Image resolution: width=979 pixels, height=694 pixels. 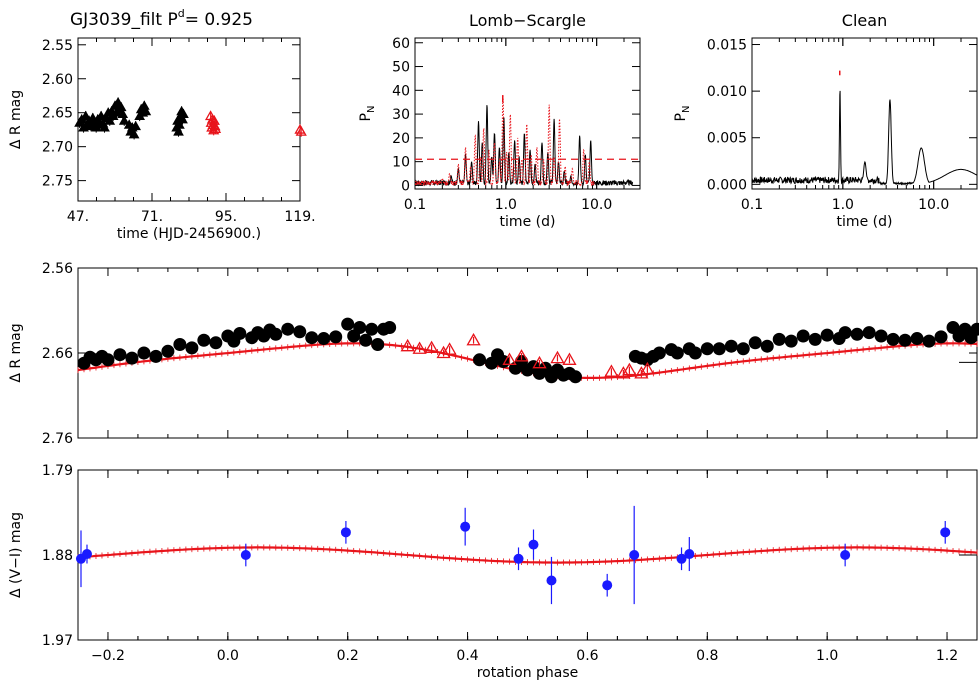 I want to click on y-tick-label: 2.70, so click(x=57, y=148).